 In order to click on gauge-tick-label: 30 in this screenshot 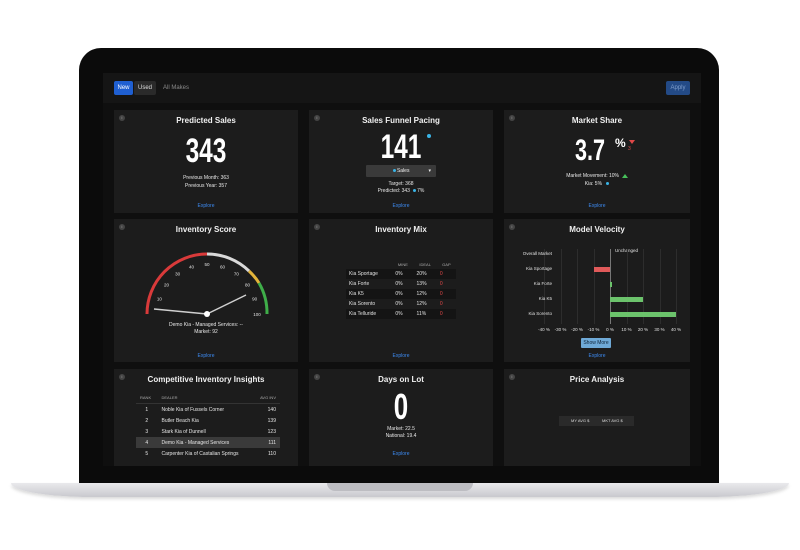, I will do `click(178, 274)`.